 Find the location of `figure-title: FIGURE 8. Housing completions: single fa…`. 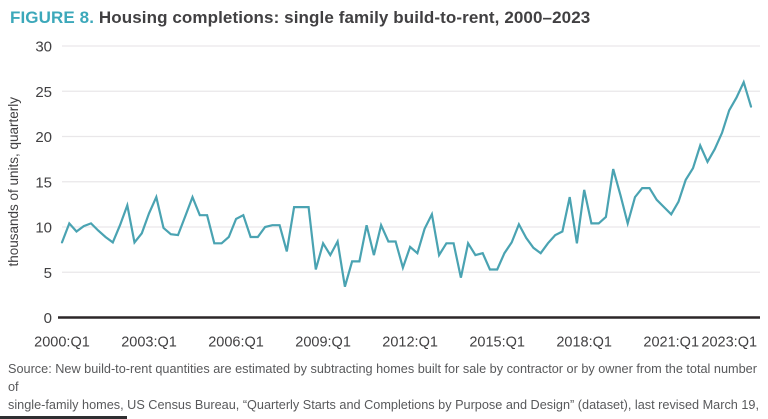

figure-title: FIGURE 8. Housing completions: single fa… is located at coordinates (300, 18).